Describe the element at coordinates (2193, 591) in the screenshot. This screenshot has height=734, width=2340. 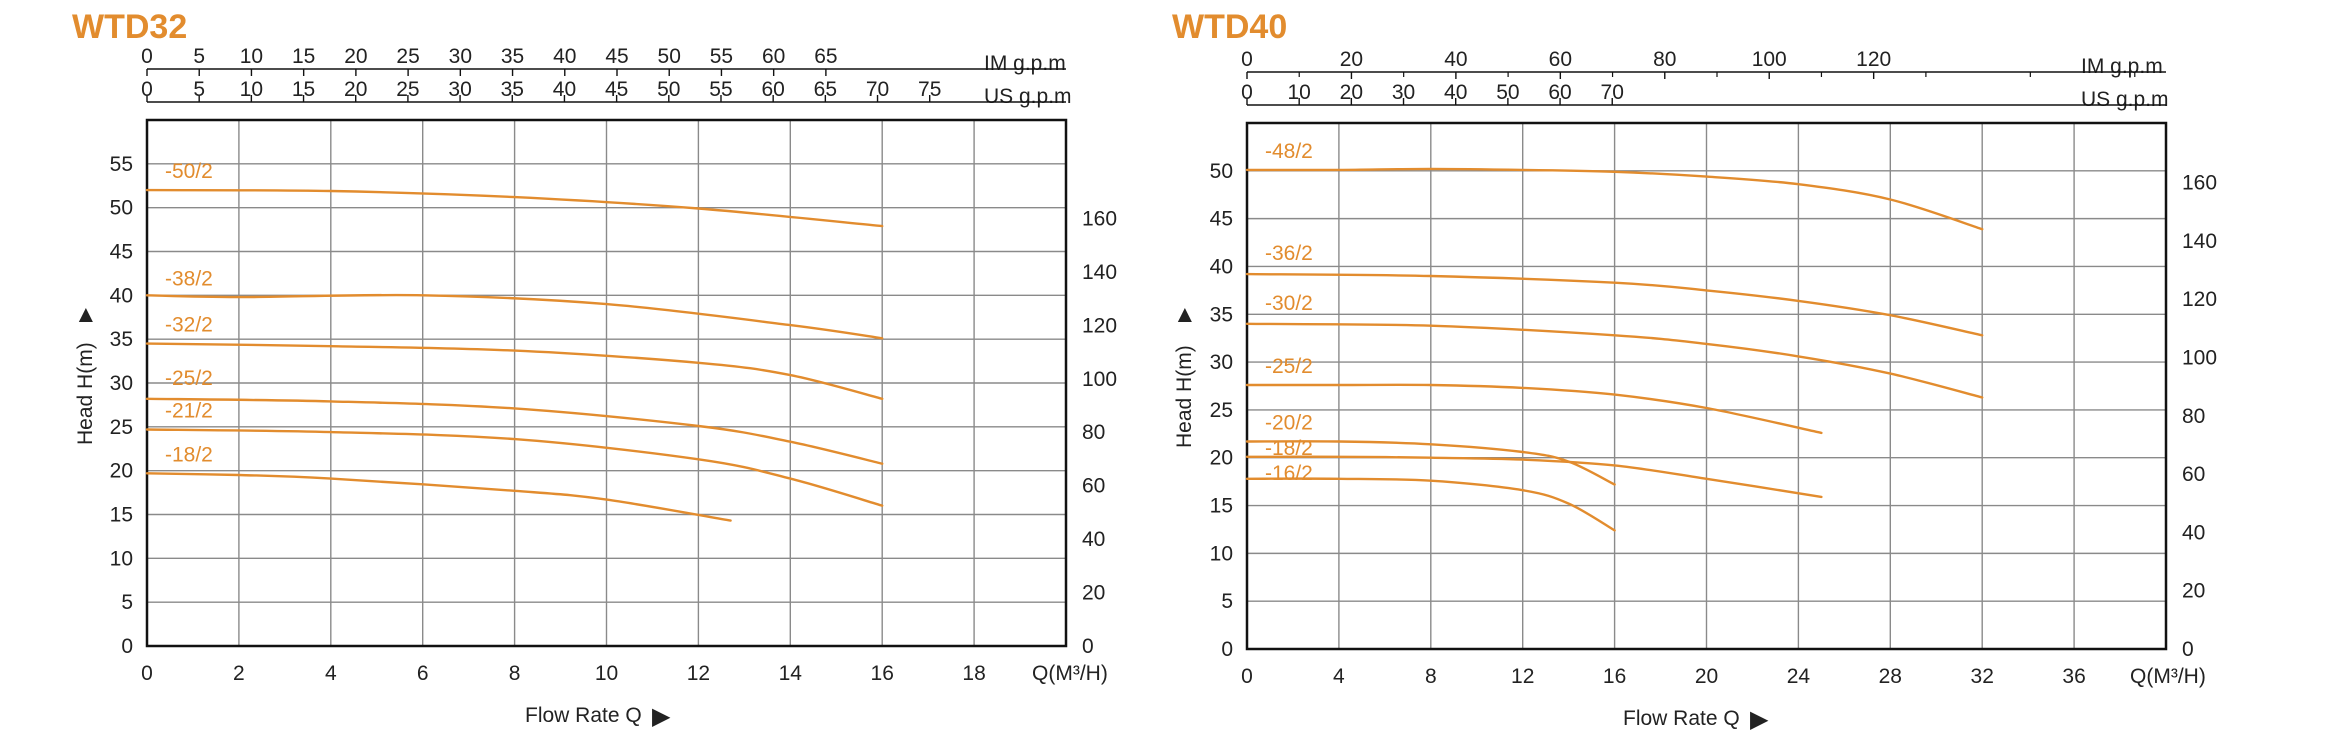
I see `right-tick-label: 20` at that location.